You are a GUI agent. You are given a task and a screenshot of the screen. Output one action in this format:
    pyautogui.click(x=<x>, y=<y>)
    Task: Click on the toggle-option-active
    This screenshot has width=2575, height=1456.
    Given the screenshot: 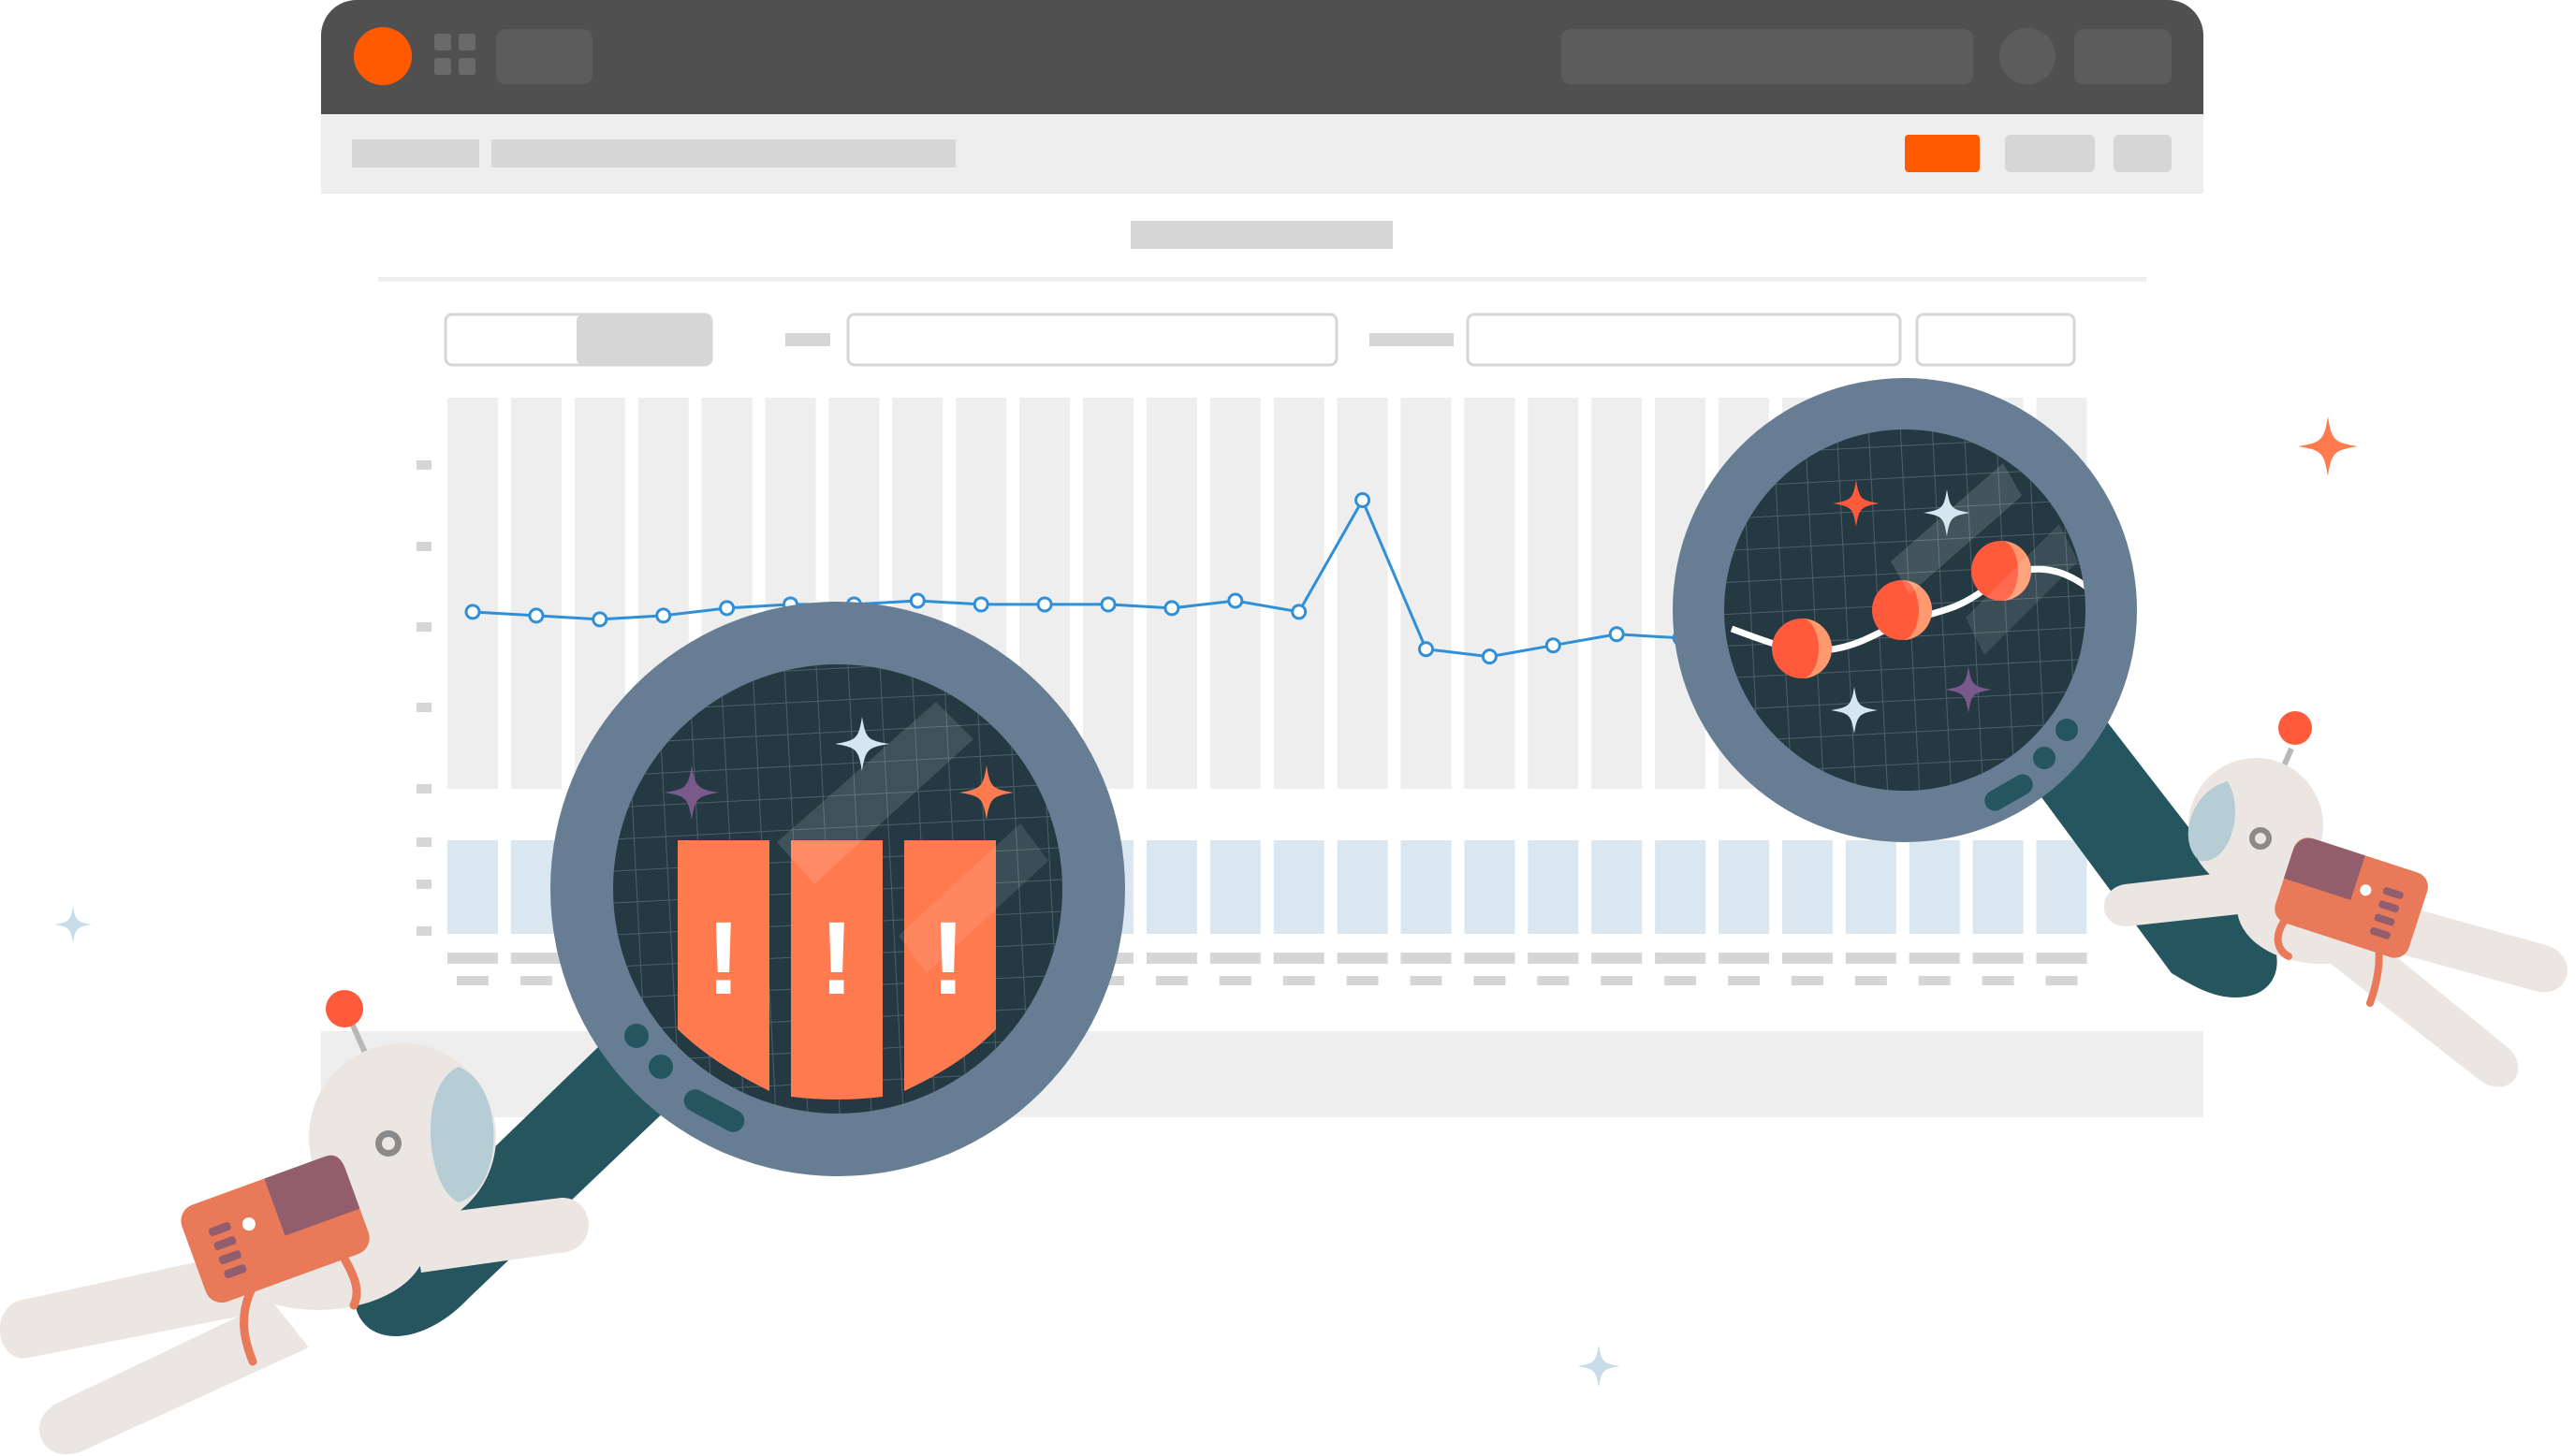 What is the action you would take?
    pyautogui.click(x=644, y=339)
    